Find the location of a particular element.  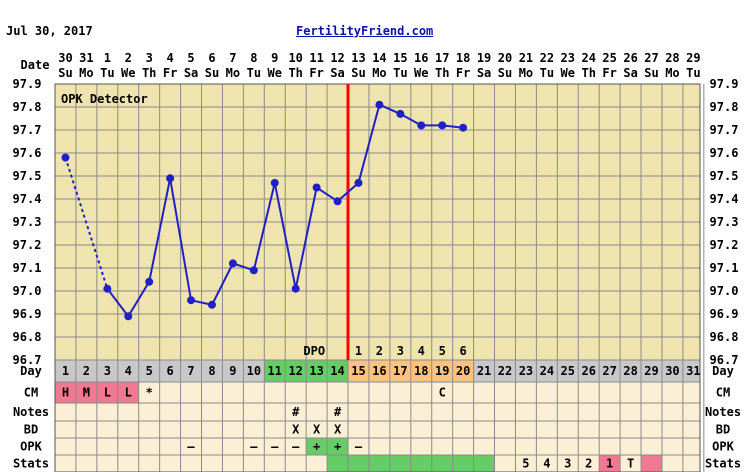

date-number: 23 is located at coordinates (568, 58).